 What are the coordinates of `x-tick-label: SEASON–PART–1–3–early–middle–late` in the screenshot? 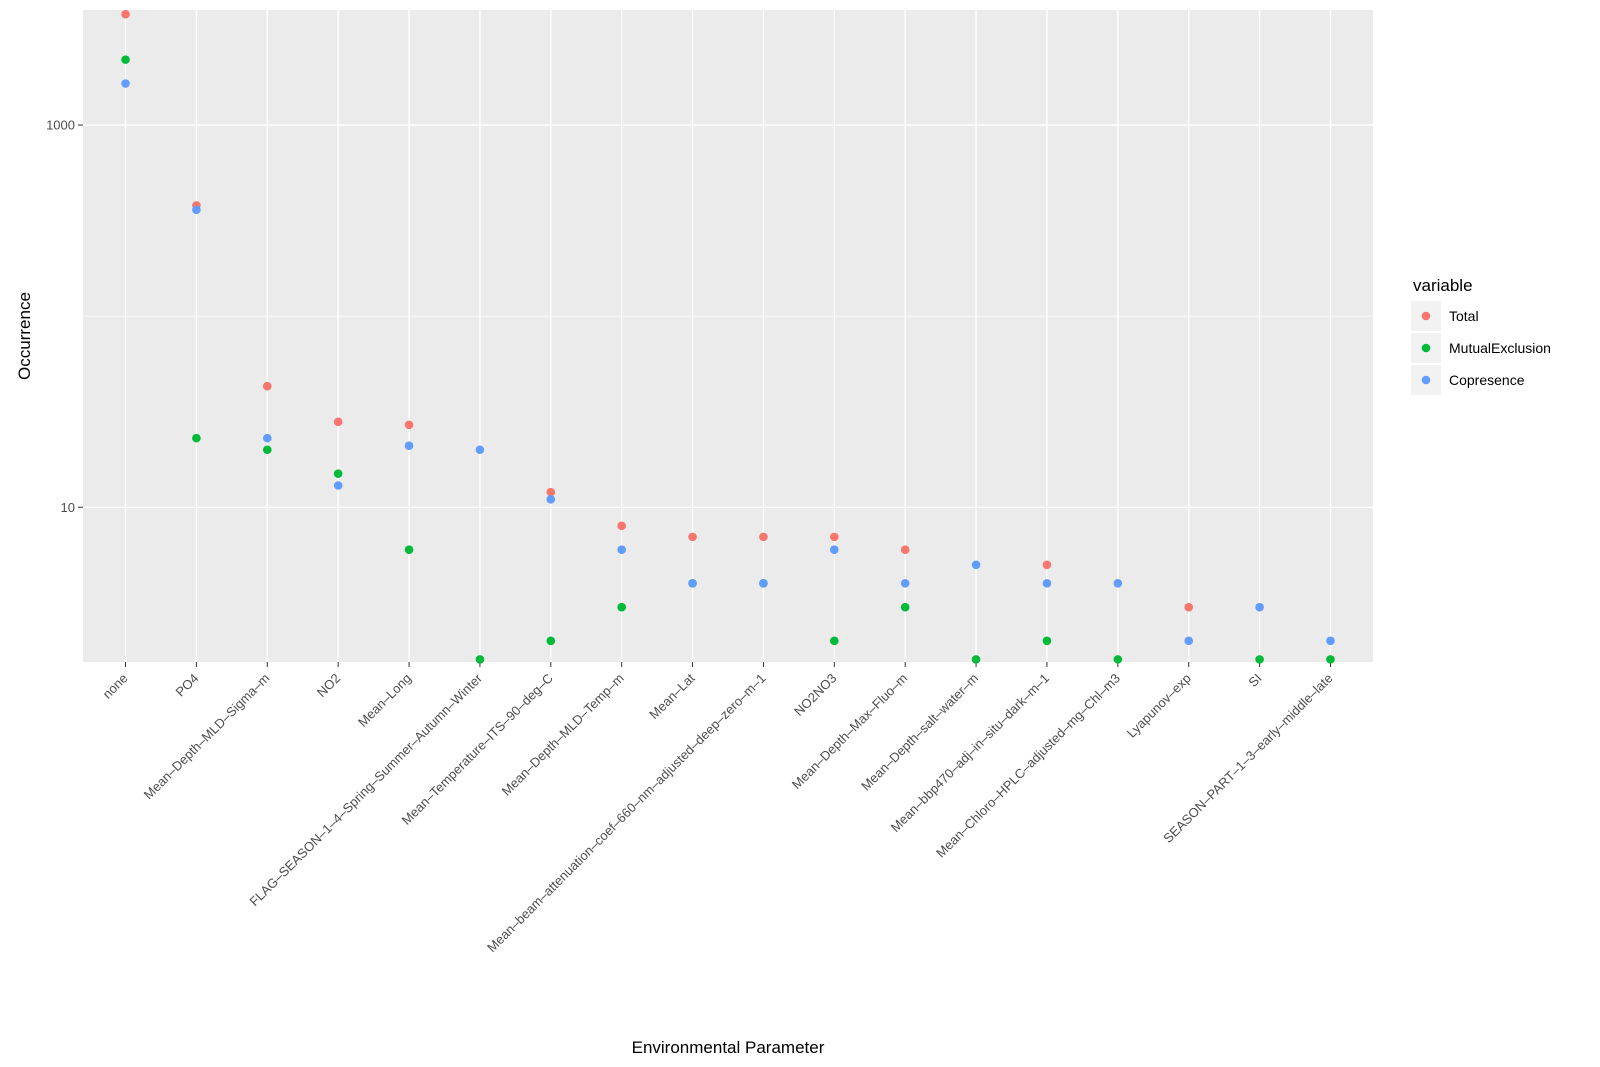 It's located at (1247, 758).